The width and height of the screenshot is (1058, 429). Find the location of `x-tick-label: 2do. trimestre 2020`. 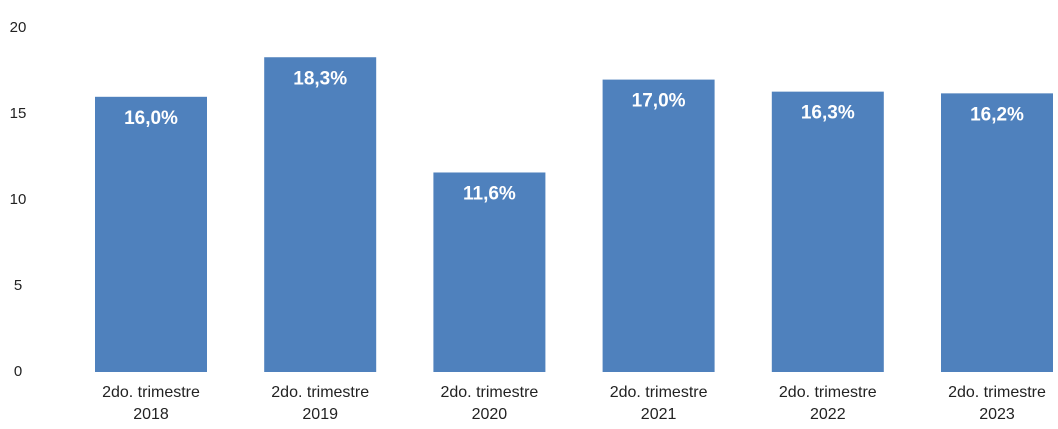

x-tick-label: 2do. trimestre 2020 is located at coordinates (489, 403).